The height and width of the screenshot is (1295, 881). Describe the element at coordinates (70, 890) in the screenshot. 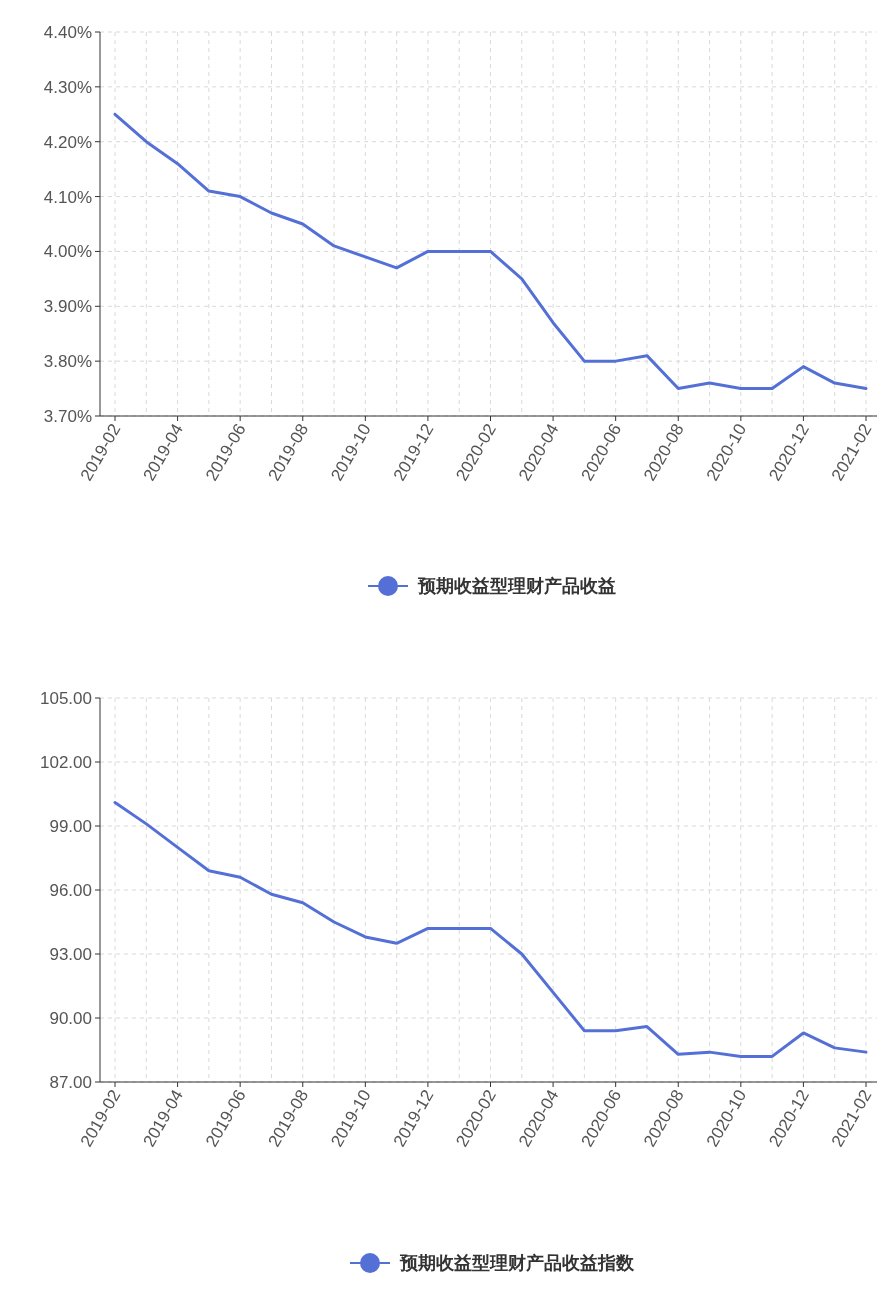

I see `y-tick-label: 96.00` at that location.